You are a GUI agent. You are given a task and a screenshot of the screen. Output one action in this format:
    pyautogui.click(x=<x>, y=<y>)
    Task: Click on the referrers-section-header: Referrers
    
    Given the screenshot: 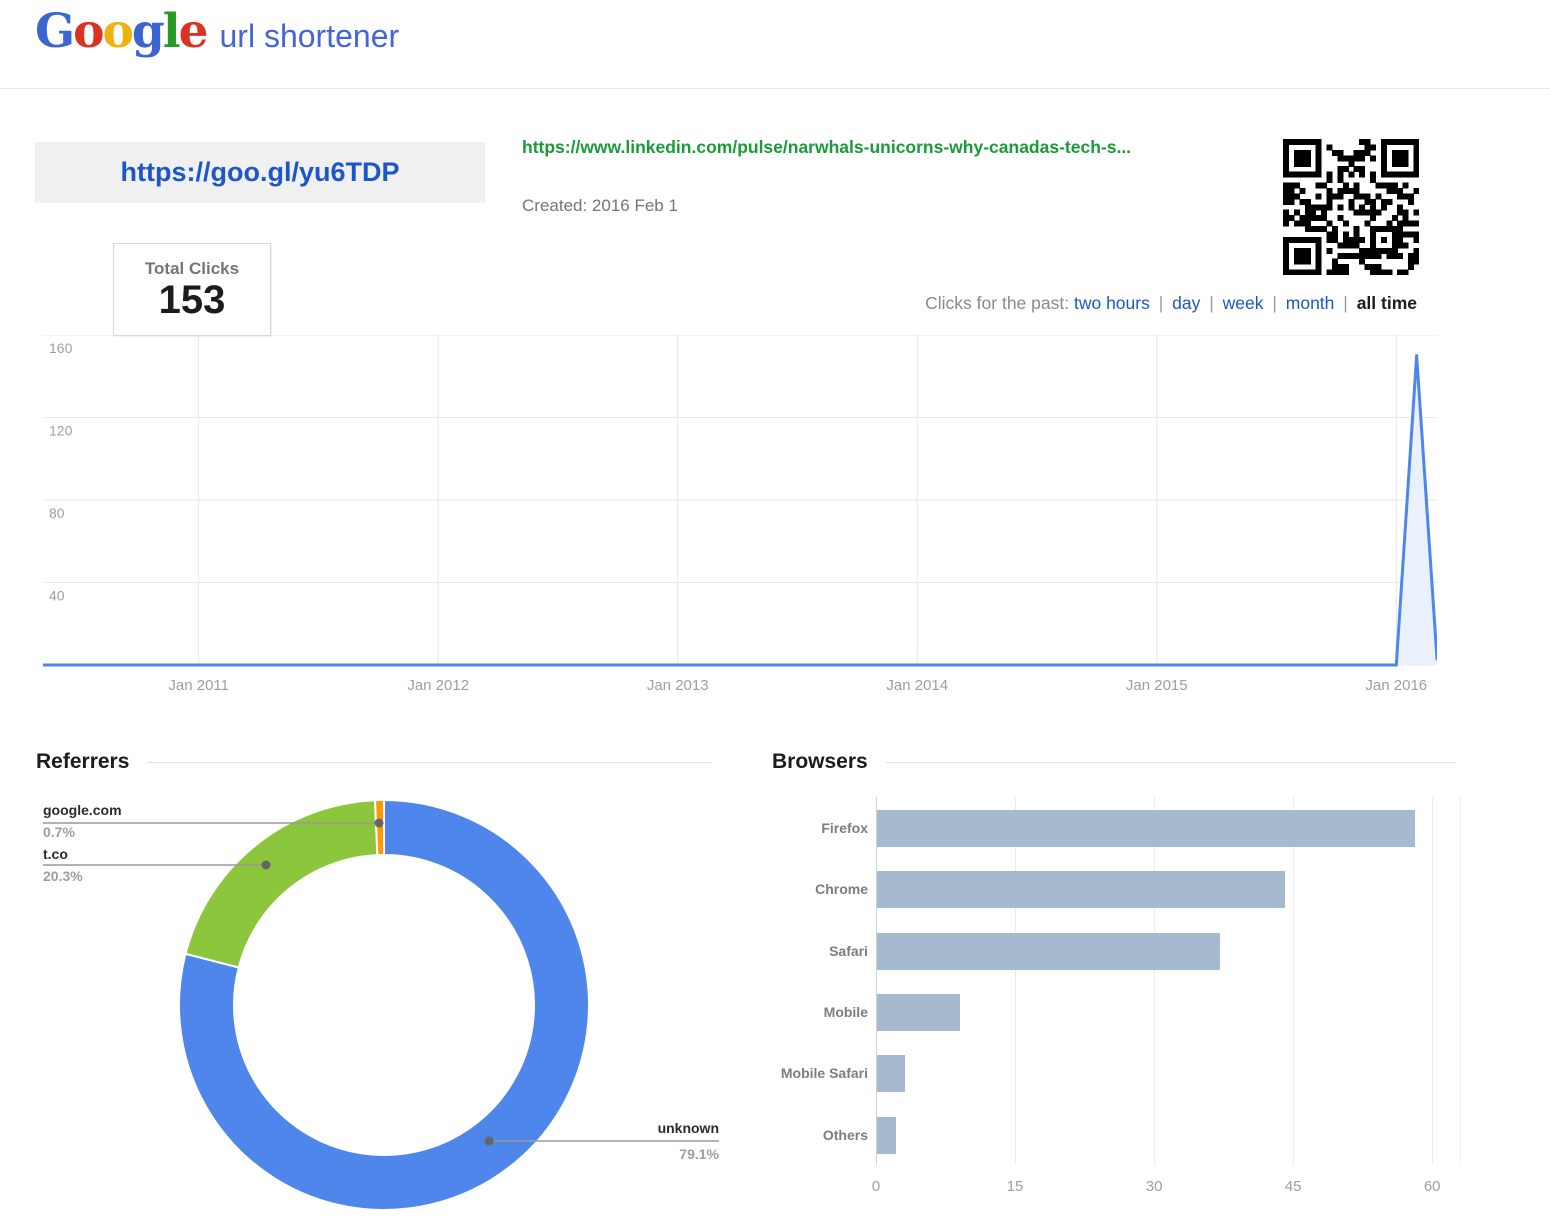 What is the action you would take?
    pyautogui.click(x=374, y=762)
    